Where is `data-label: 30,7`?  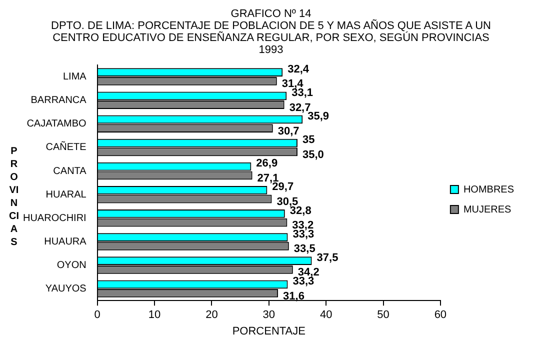
data-label: 30,7 is located at coordinates (289, 131).